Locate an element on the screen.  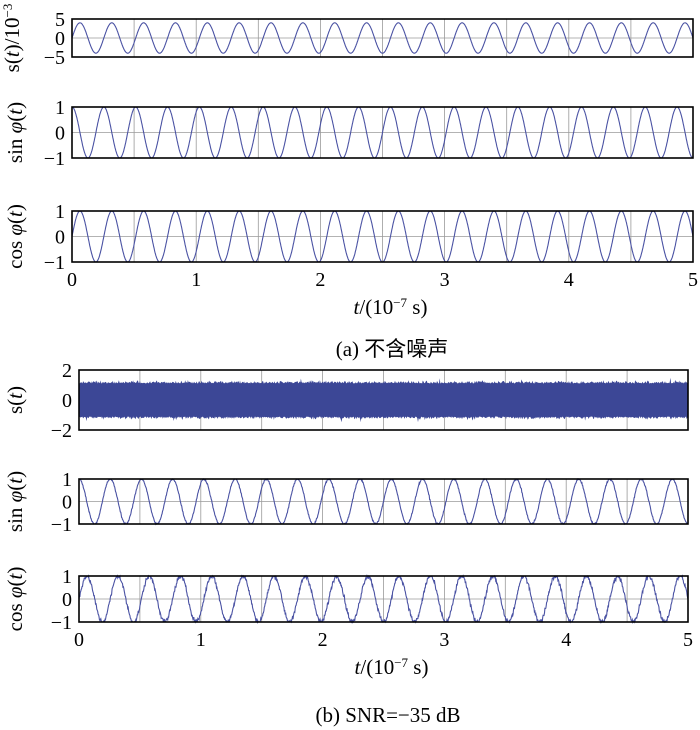
y-tick-label: 2 is located at coordinates (67, 371).